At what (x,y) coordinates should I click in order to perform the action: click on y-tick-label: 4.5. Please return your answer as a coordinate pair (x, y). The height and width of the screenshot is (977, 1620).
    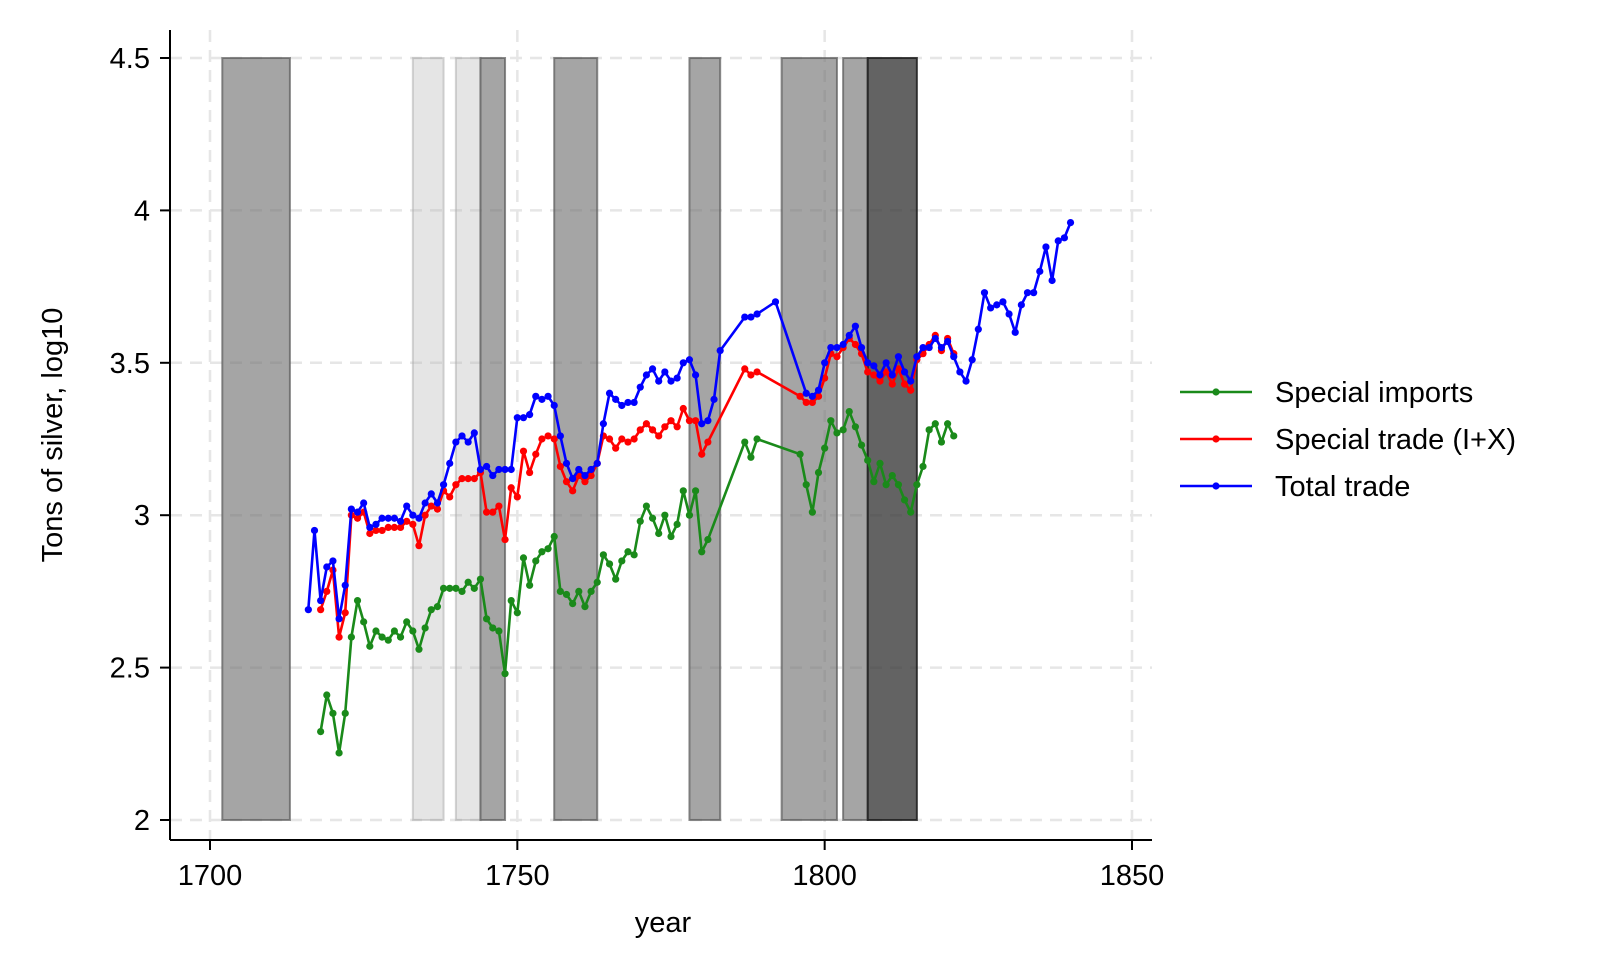
    Looking at the image, I should click on (130, 59).